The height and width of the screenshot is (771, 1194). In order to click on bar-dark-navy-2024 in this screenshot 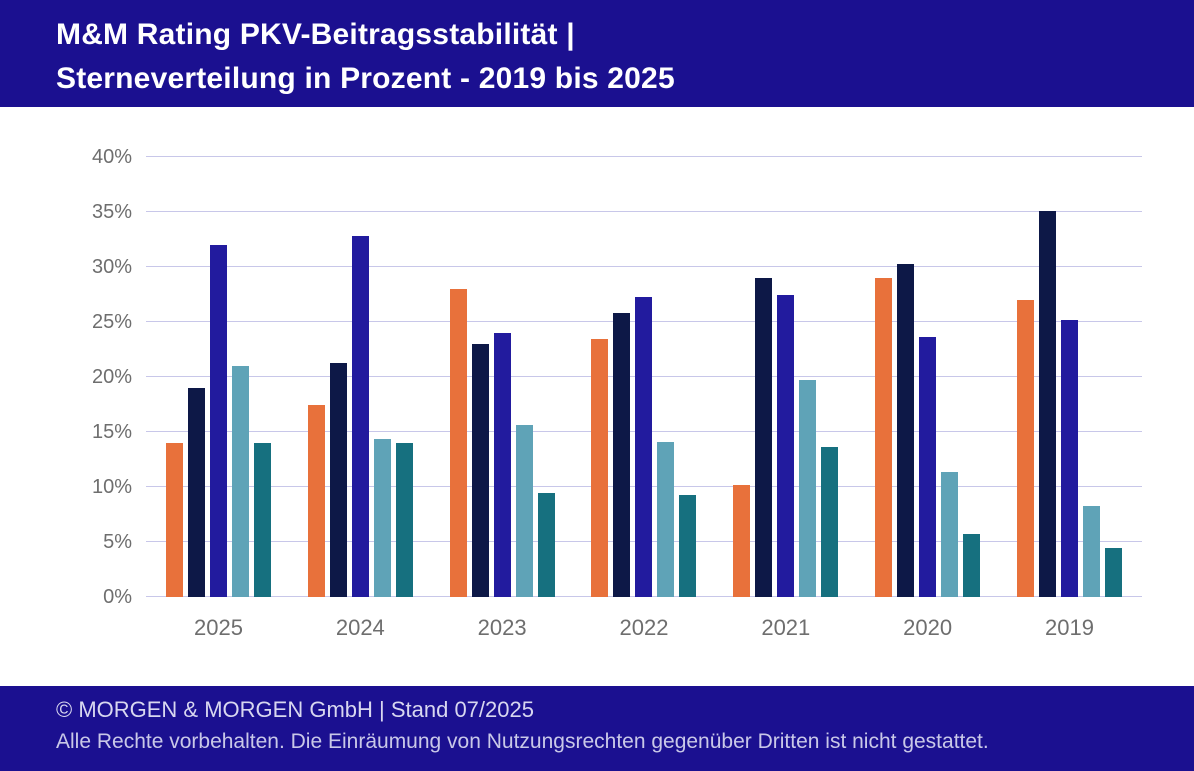, I will do `click(338, 479)`.